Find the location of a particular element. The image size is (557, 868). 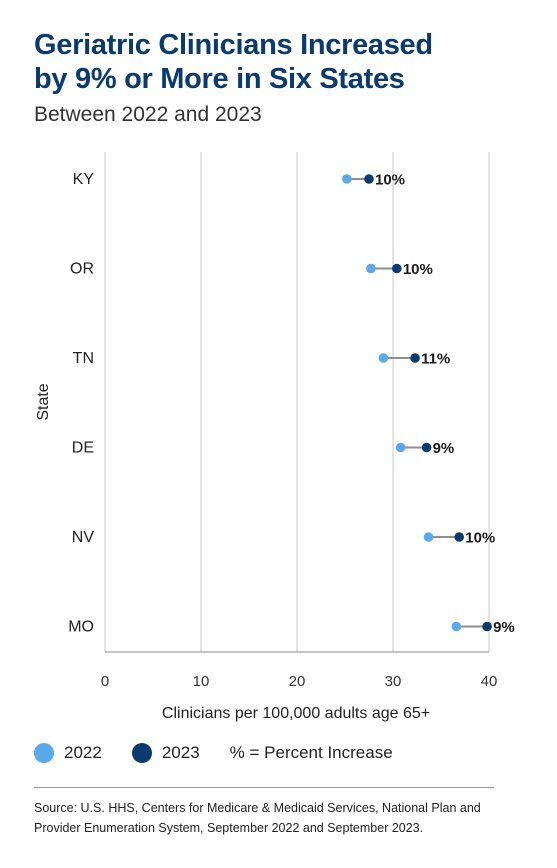

point-2022-nv is located at coordinates (428, 537).